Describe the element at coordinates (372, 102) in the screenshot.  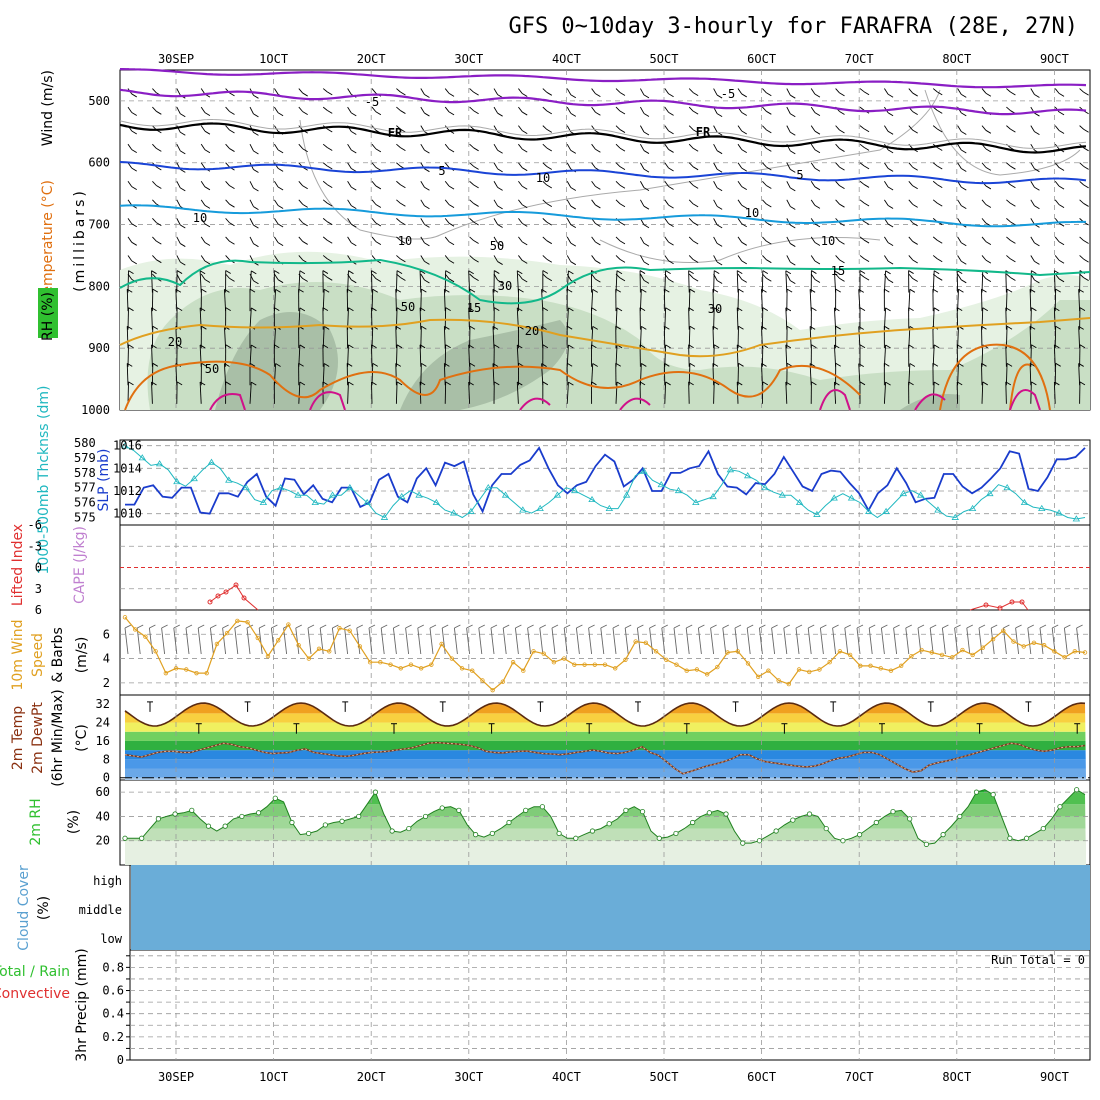
I see `isotherm-label: -5` at that location.